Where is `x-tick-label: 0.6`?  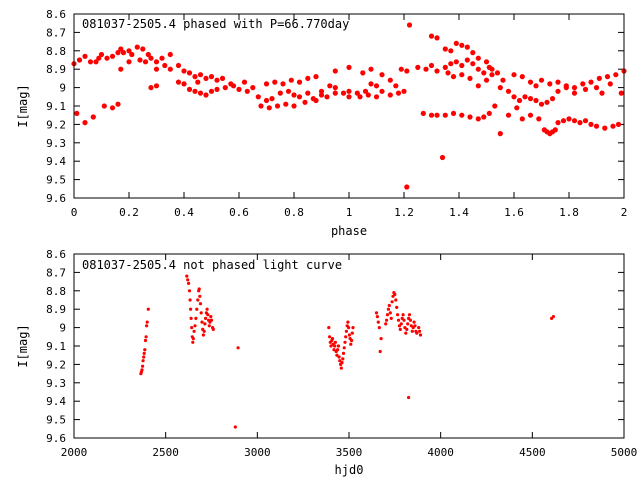
x-tick-label: 0.6 is located at coordinates (239, 212).